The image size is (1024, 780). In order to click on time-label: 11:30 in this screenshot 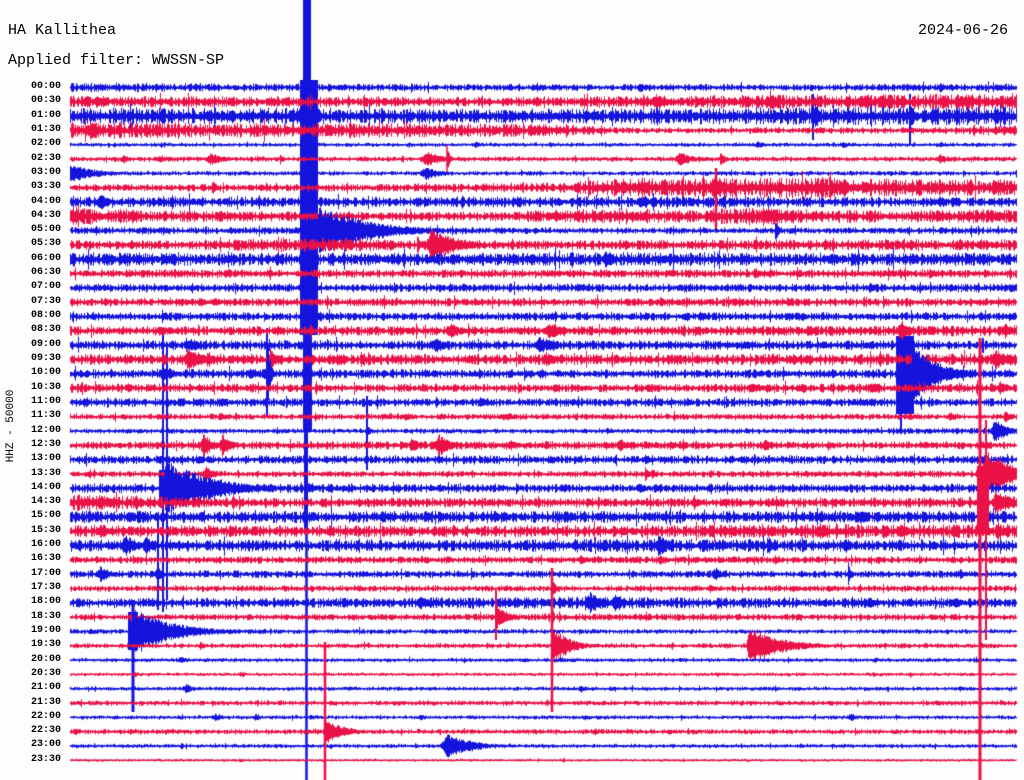, I will do `click(45, 416)`.